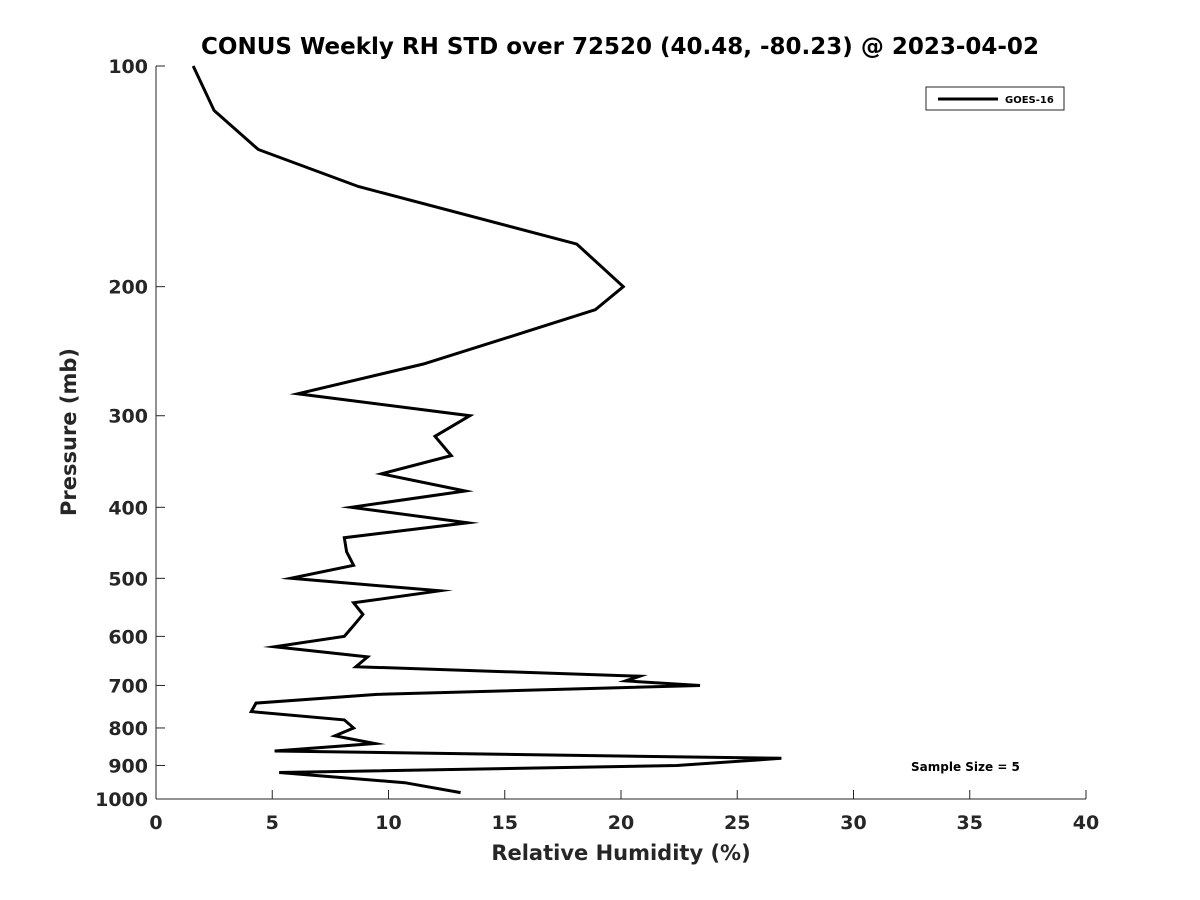 The height and width of the screenshot is (900, 1200). Describe the element at coordinates (620, 853) in the screenshot. I see `x-axis-label: Relative Humidity (%)` at that location.